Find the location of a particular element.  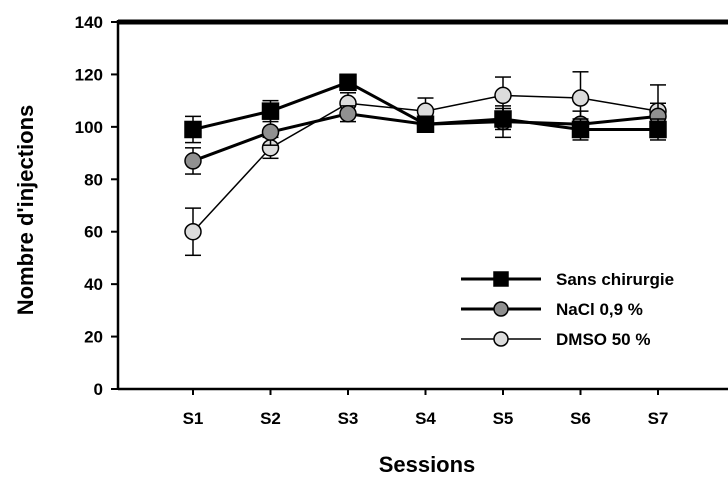

x-tick-label: S6 is located at coordinates (580, 418).